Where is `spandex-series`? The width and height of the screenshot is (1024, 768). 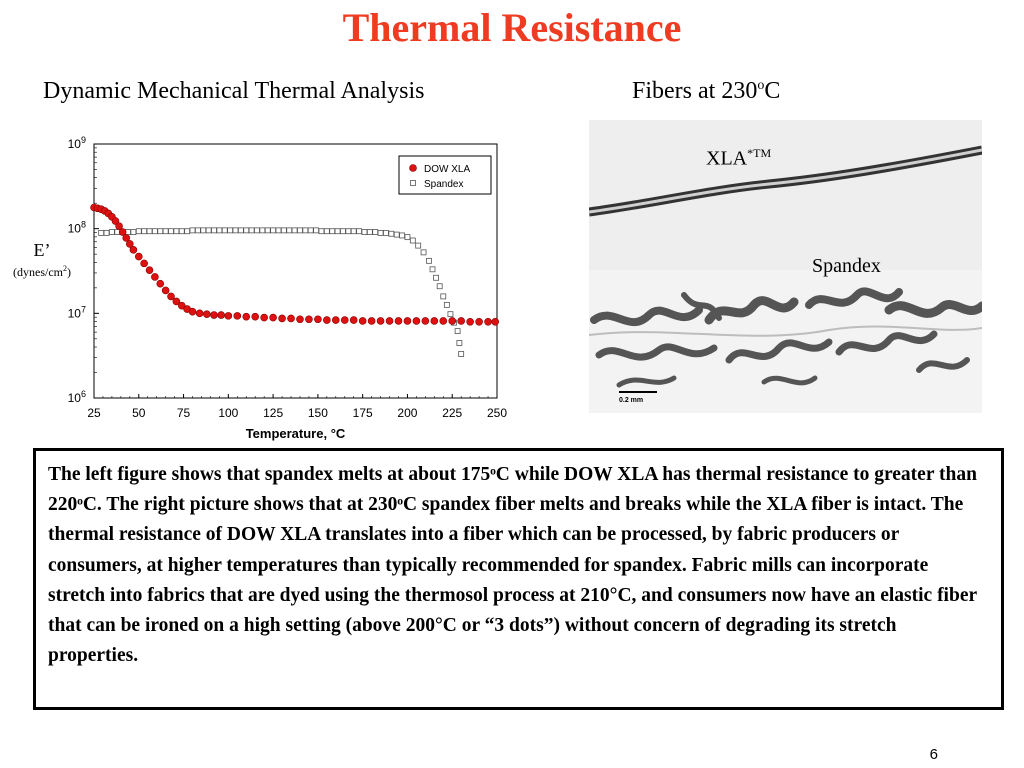 spandex-series is located at coordinates (281, 292).